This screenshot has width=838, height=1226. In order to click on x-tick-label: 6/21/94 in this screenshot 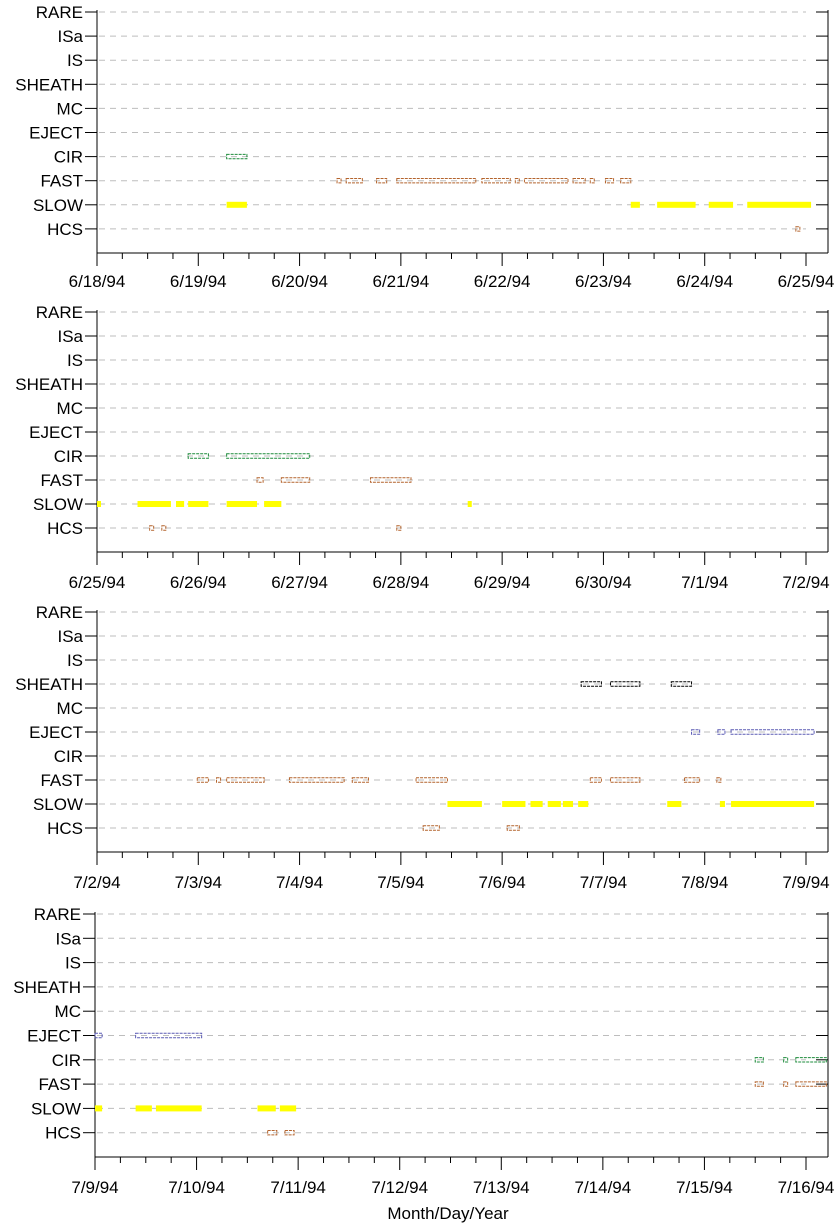, I will do `click(400, 281)`.